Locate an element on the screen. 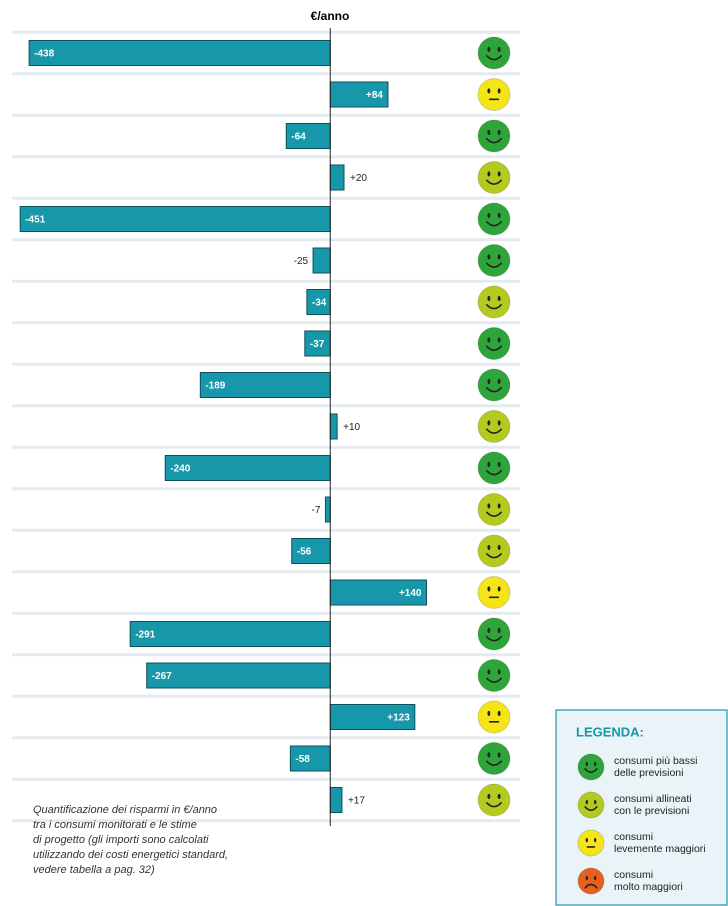  caption-line: Quantificazione dei risparmi in €/anno is located at coordinates (125, 810).